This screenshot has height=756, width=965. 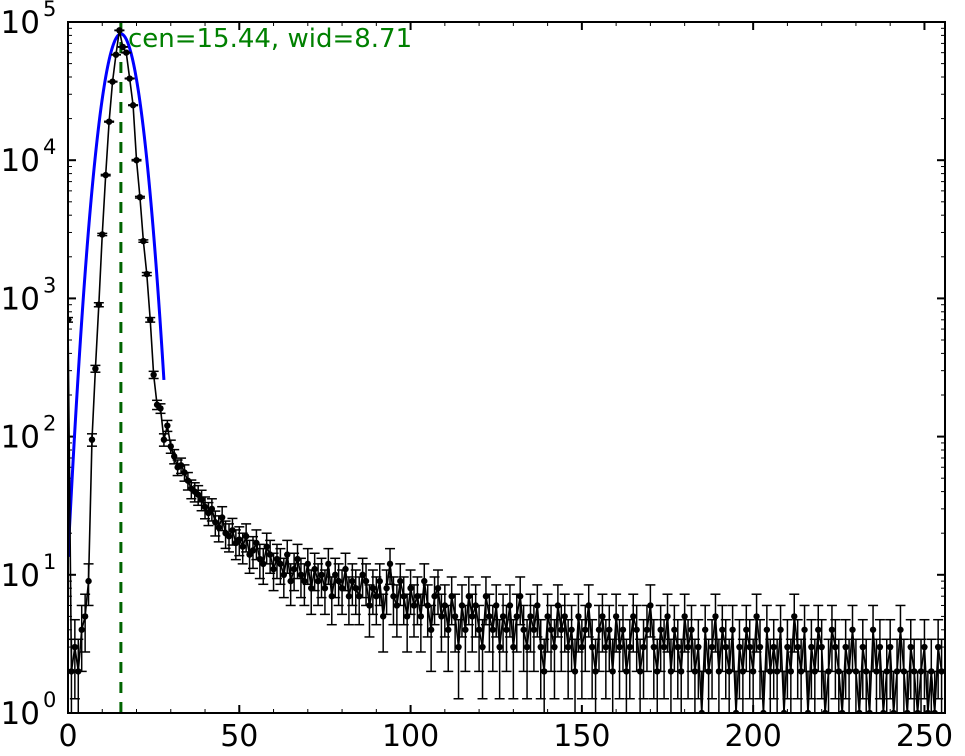 I want to click on x-tick-label: 250, so click(x=924, y=736).